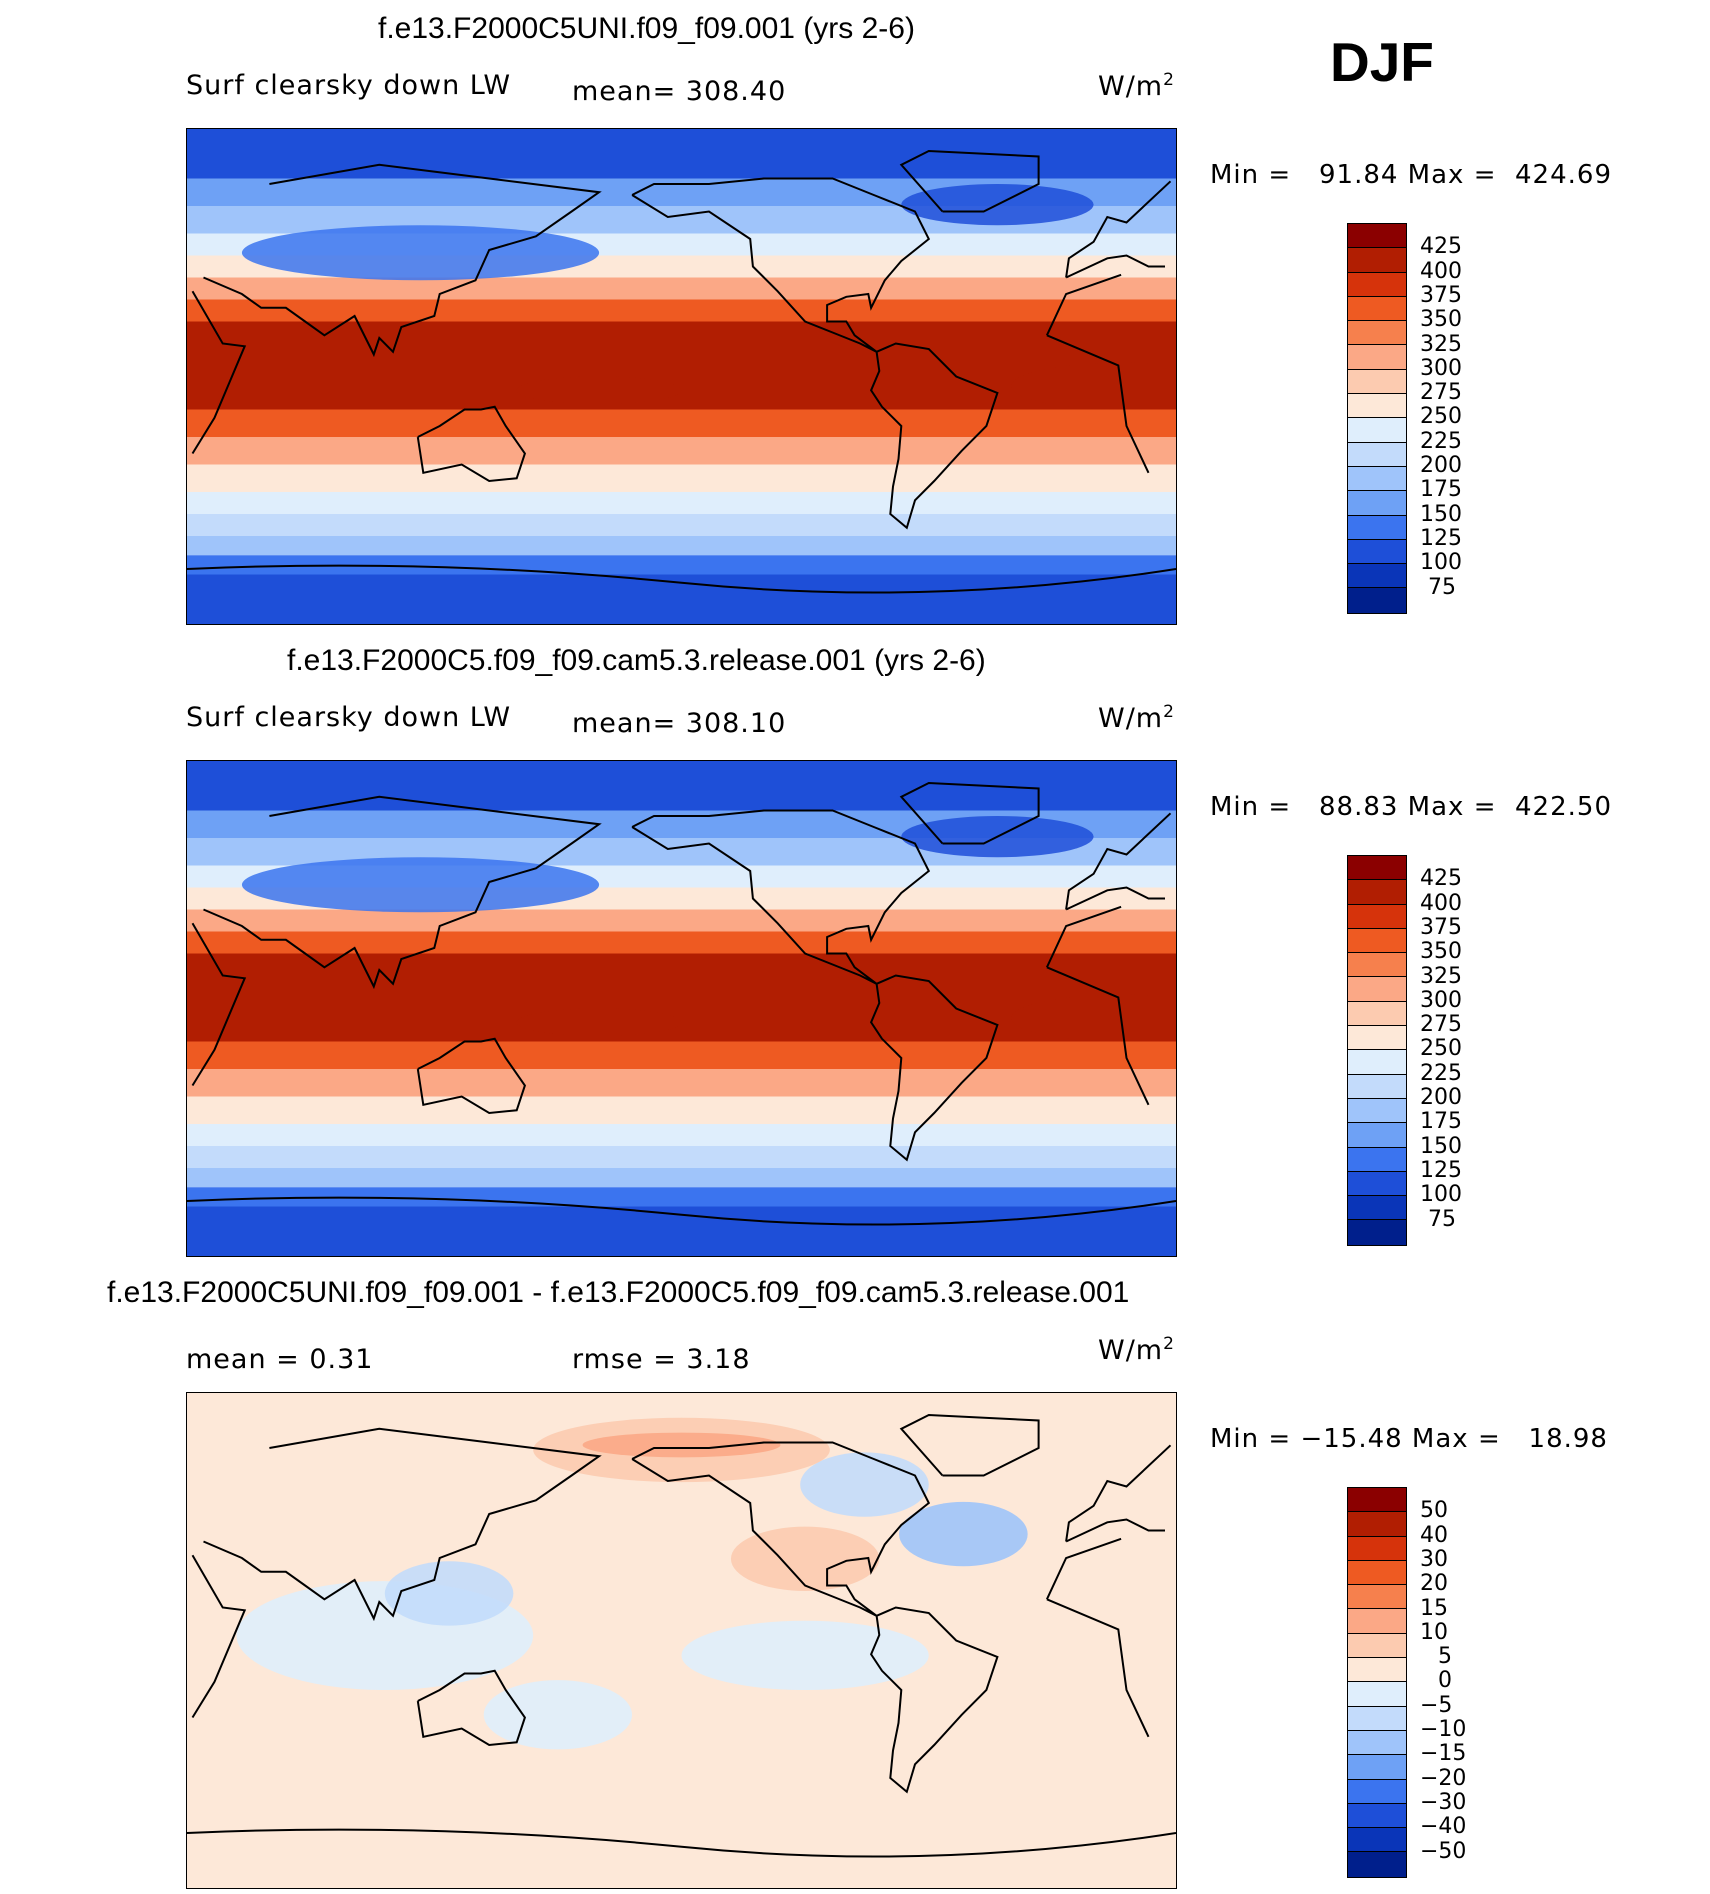 This screenshot has width=1710, height=1894. I want to click on colorbar-tick-label: 125, so click(1441, 538).